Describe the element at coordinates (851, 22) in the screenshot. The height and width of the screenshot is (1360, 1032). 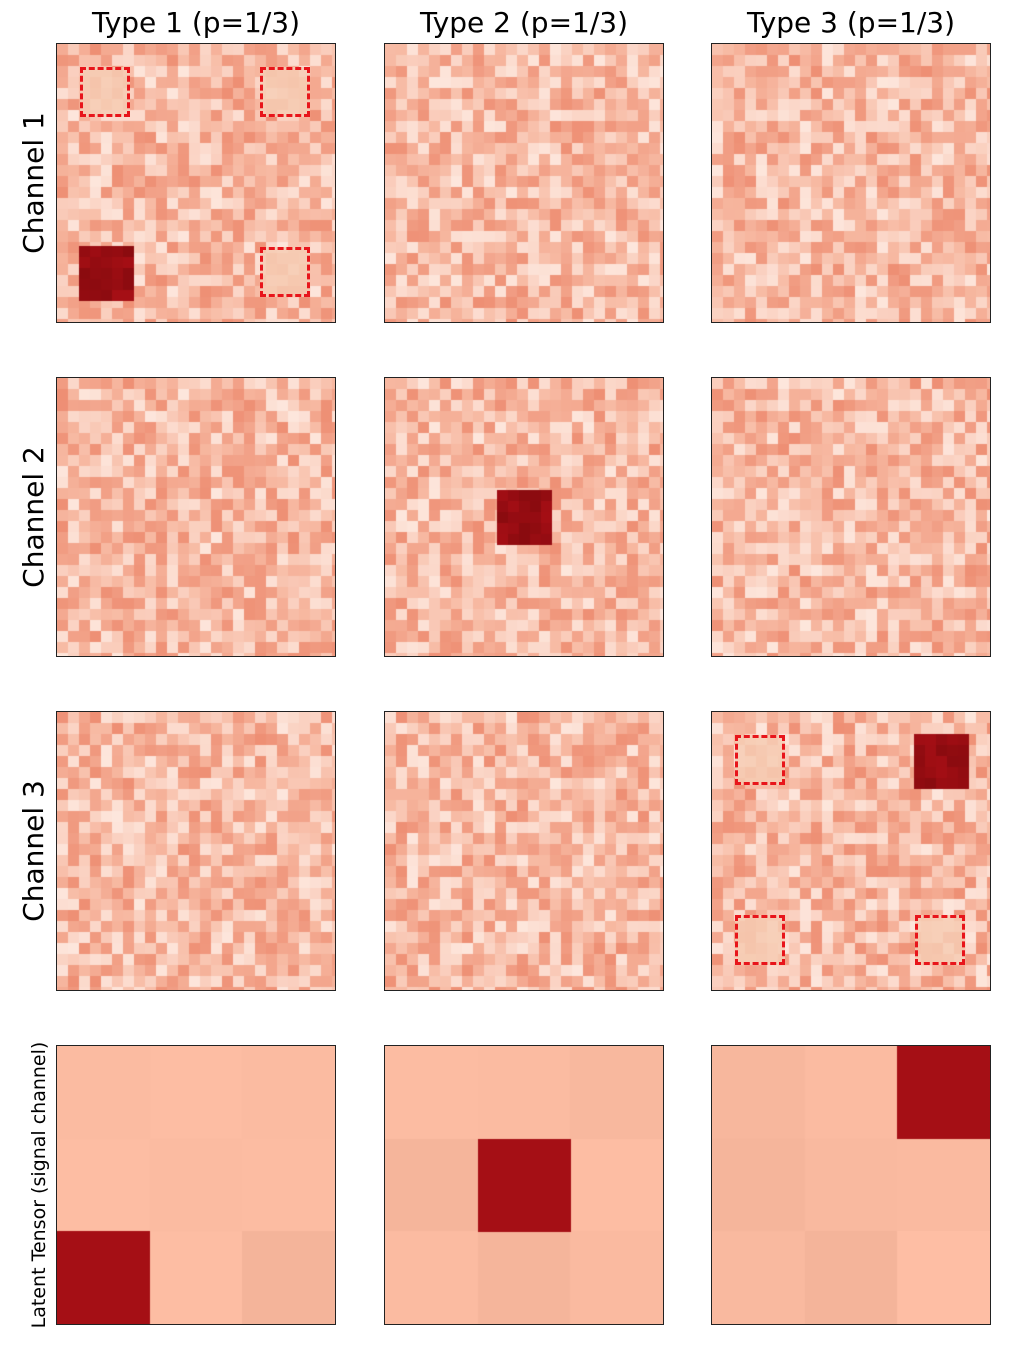
I see `column-title-type-3: Type 3 (p=1/3)` at that location.